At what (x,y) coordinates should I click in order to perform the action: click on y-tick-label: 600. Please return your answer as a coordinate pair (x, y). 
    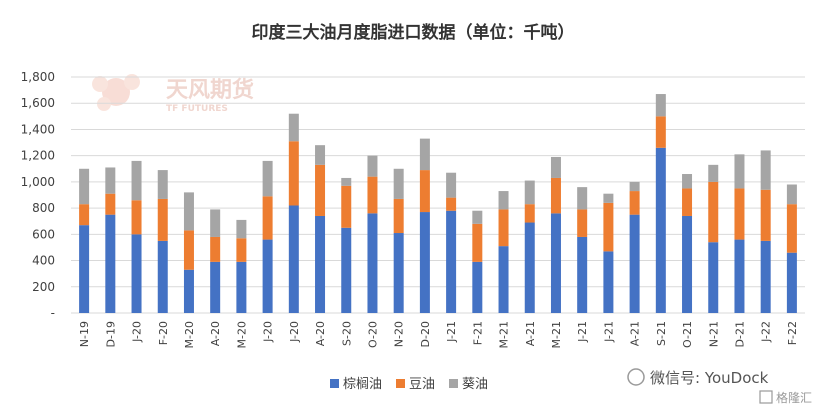
    Looking at the image, I should click on (43, 234).